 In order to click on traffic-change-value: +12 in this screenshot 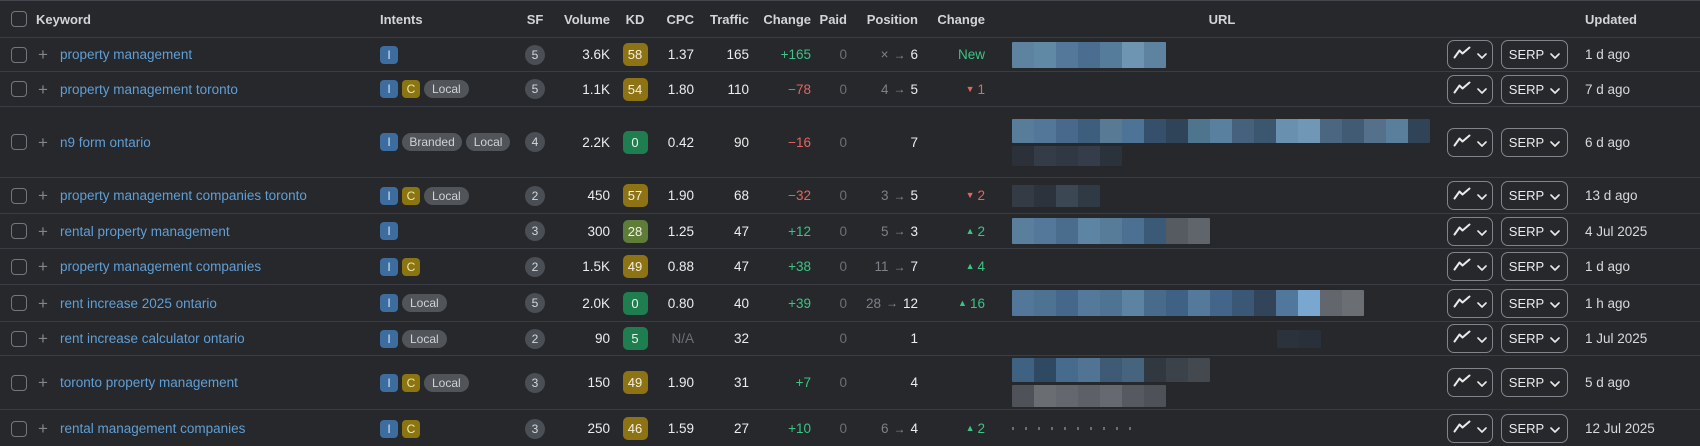, I will do `click(799, 231)`.